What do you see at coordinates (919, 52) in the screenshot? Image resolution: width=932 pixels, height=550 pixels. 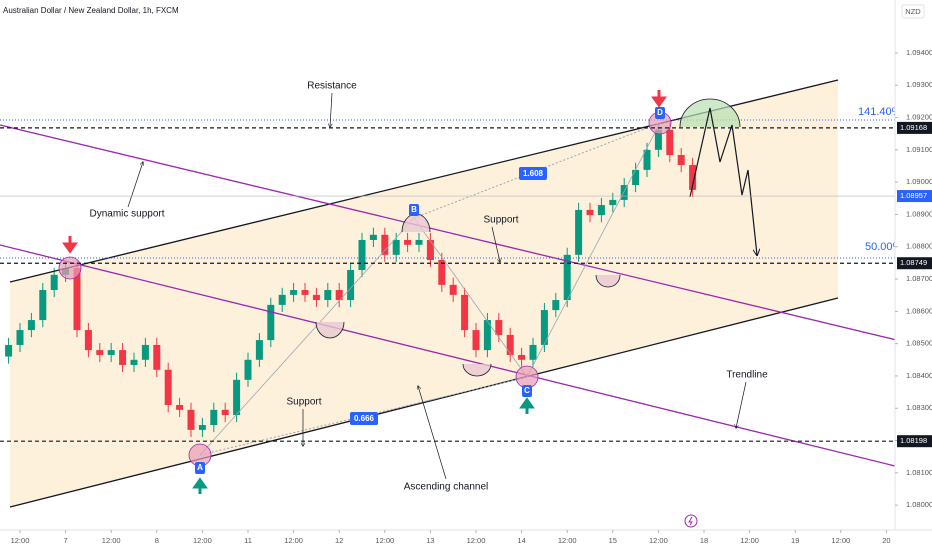 I see `y-tick-label: 1.09400` at bounding box center [919, 52].